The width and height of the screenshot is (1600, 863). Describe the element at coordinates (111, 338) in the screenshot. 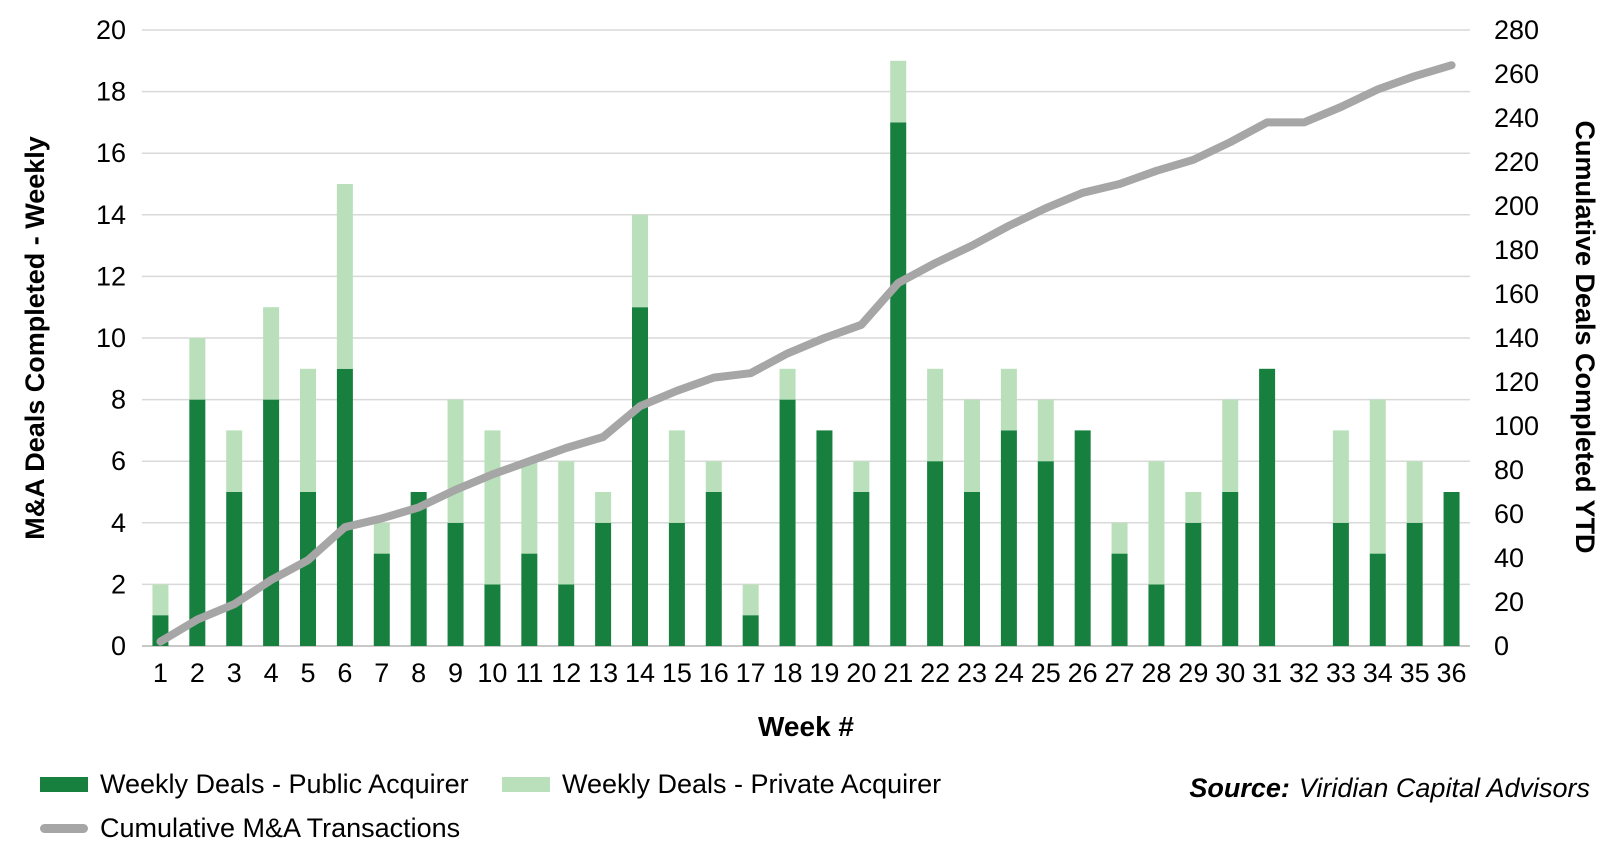

I see `y-left-tick-label: 10` at that location.